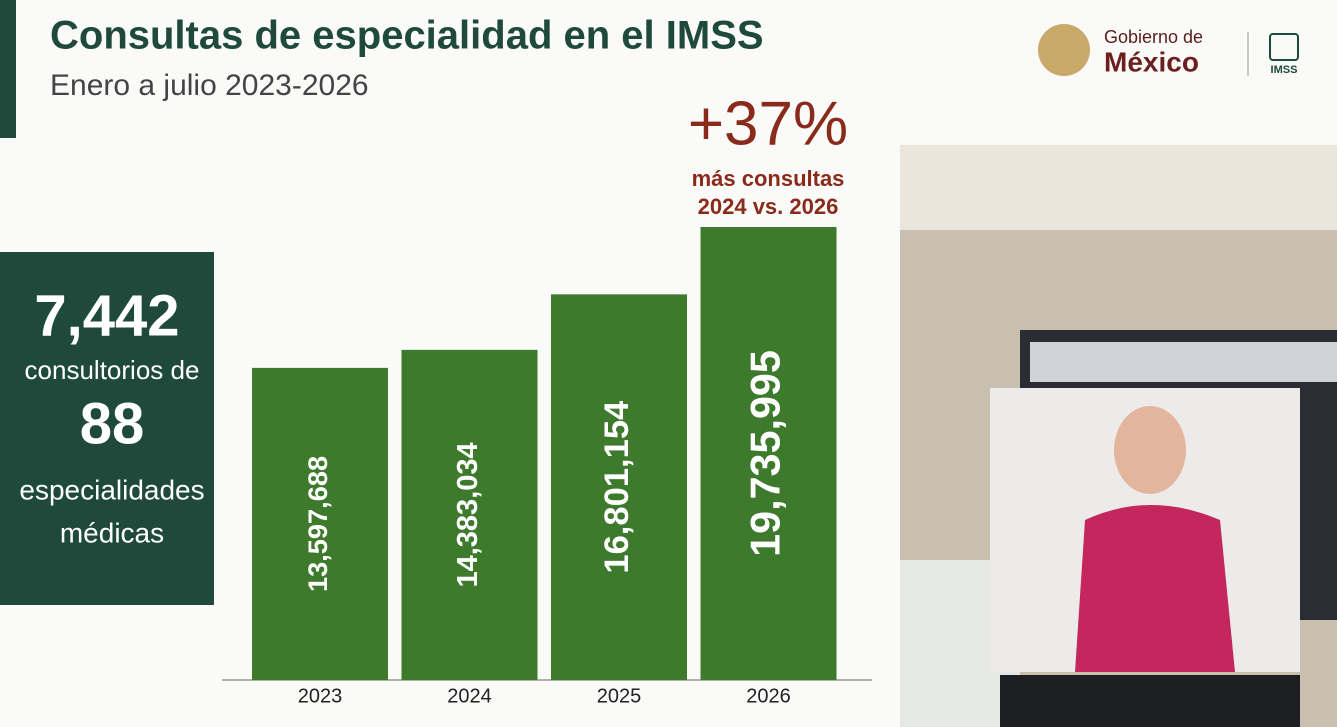 The image size is (1337, 727). What do you see at coordinates (1118, 187) in the screenshot?
I see `video-ceiling` at bounding box center [1118, 187].